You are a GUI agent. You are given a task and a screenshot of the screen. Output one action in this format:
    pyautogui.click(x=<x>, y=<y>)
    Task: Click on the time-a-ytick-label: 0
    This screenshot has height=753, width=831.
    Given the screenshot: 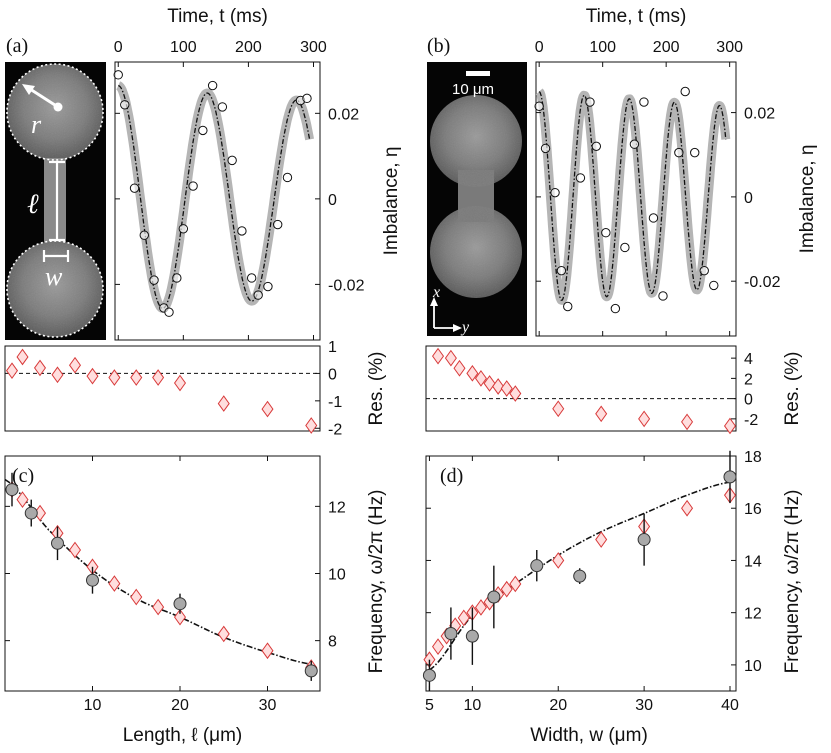 What is the action you would take?
    pyautogui.click(x=332, y=200)
    